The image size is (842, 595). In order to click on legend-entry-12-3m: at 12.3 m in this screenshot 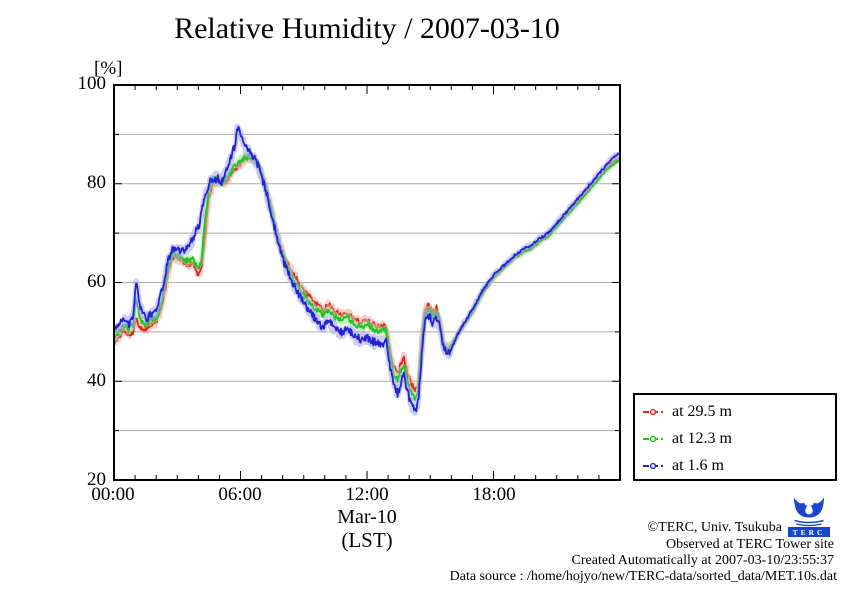, I will do `click(735, 438)`.